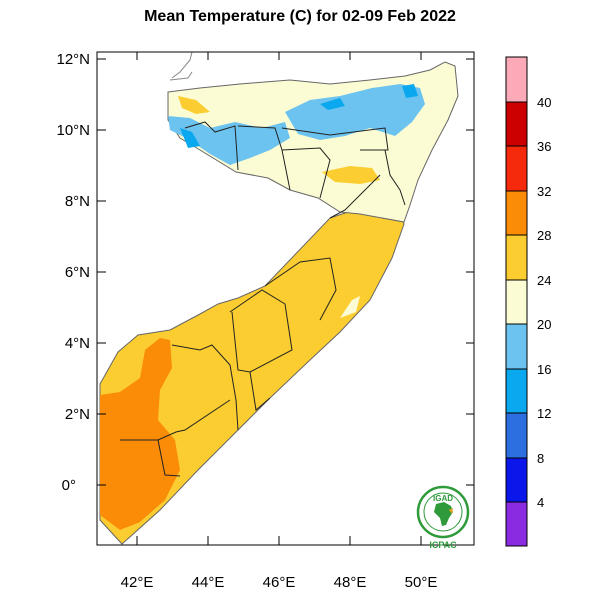 The height and width of the screenshot is (600, 600). I want to click on colorbar-label-24: 24, so click(544, 280).